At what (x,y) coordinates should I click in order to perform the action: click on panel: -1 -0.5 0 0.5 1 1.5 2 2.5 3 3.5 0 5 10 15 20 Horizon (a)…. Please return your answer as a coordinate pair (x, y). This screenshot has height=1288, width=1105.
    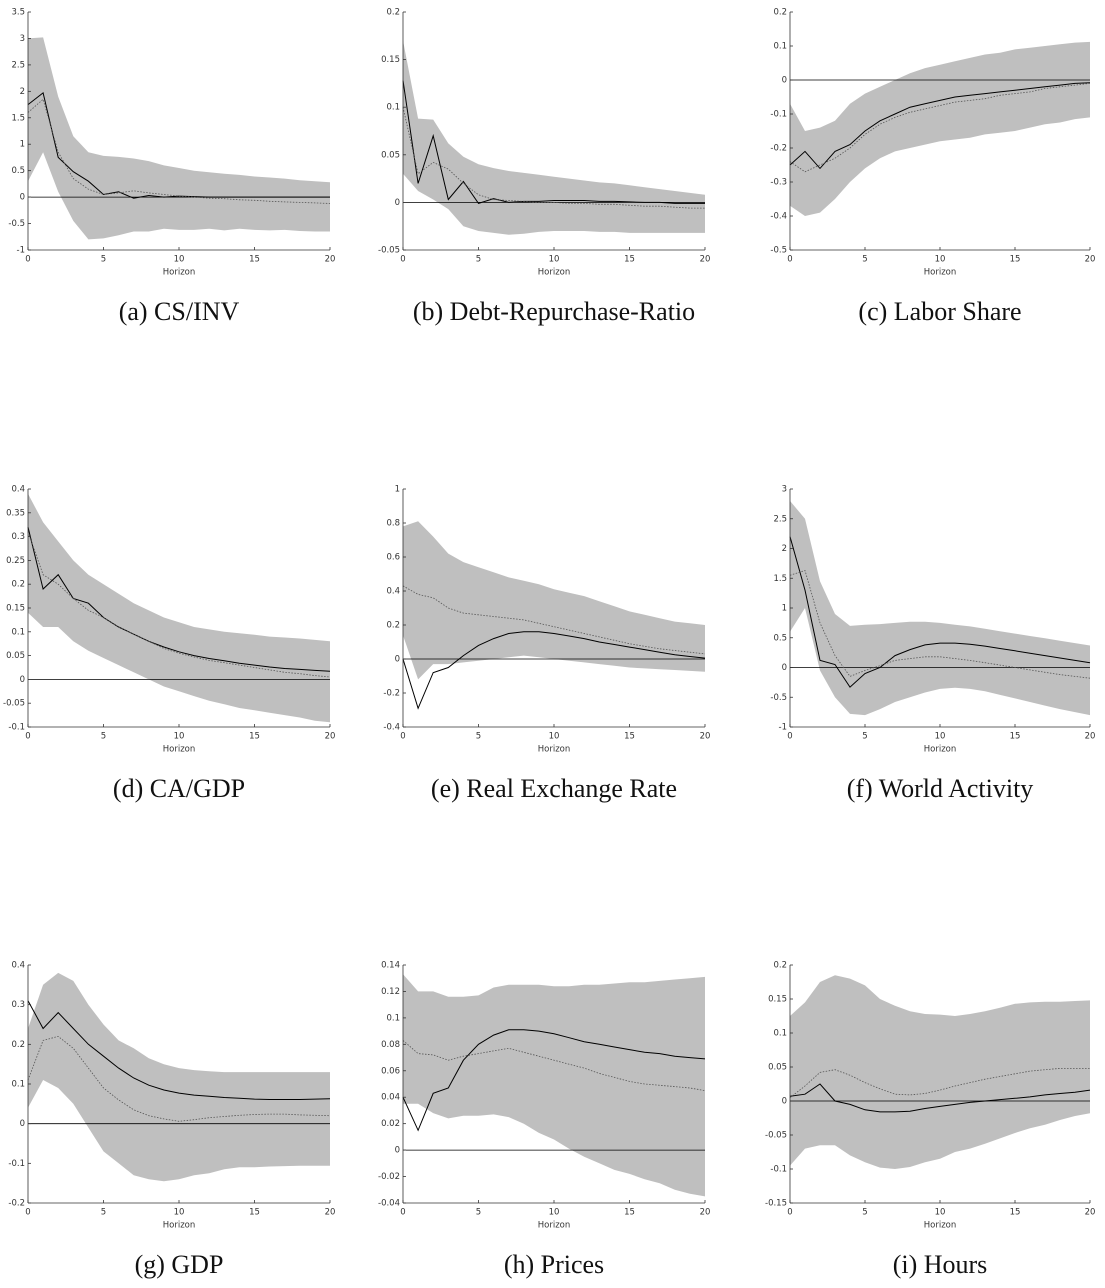
    Looking at the image, I should click on (171, 167).